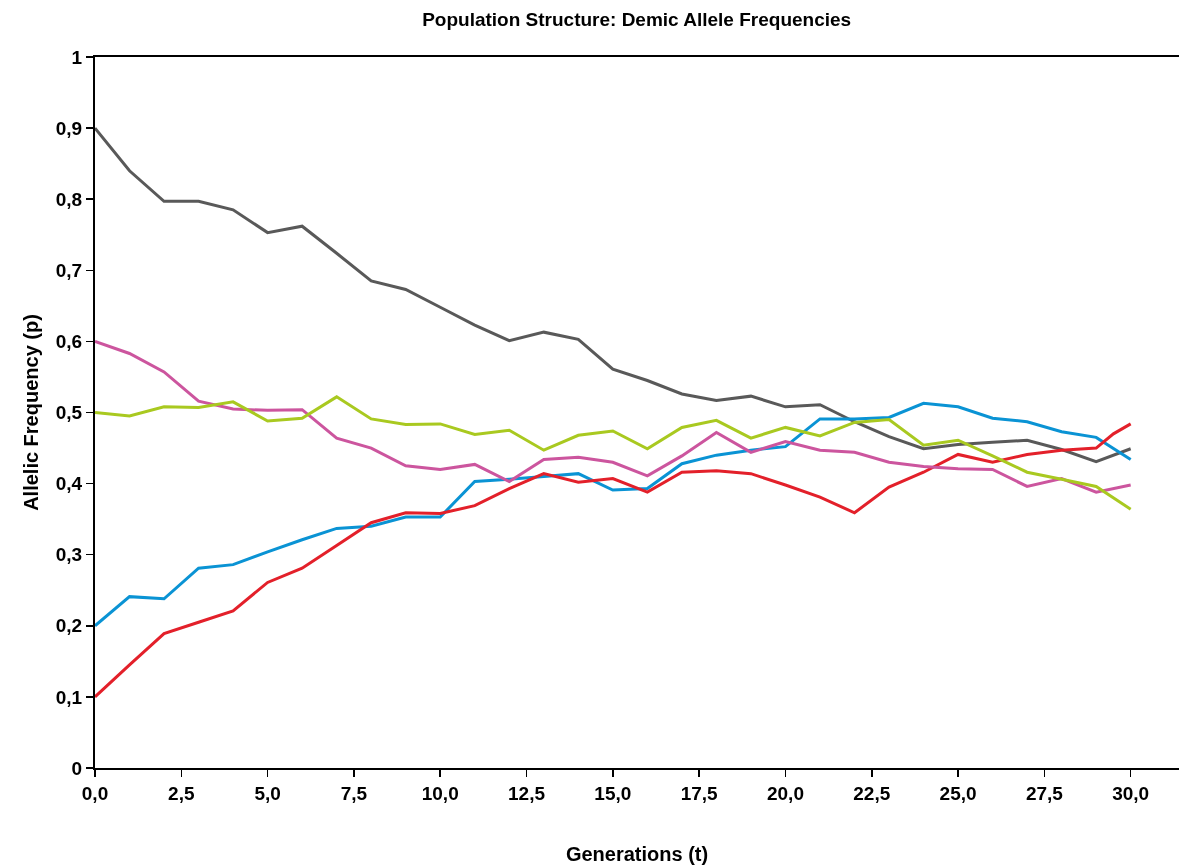  What do you see at coordinates (30, 412) in the screenshot?
I see `y-axis-title: Allelic Frequency (p)` at bounding box center [30, 412].